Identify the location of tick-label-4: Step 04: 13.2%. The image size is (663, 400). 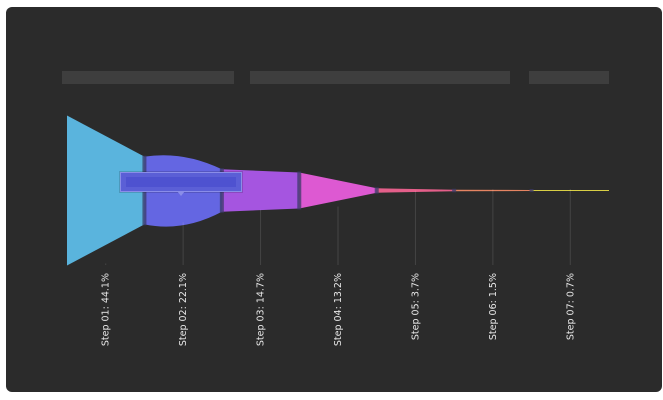
(338, 309).